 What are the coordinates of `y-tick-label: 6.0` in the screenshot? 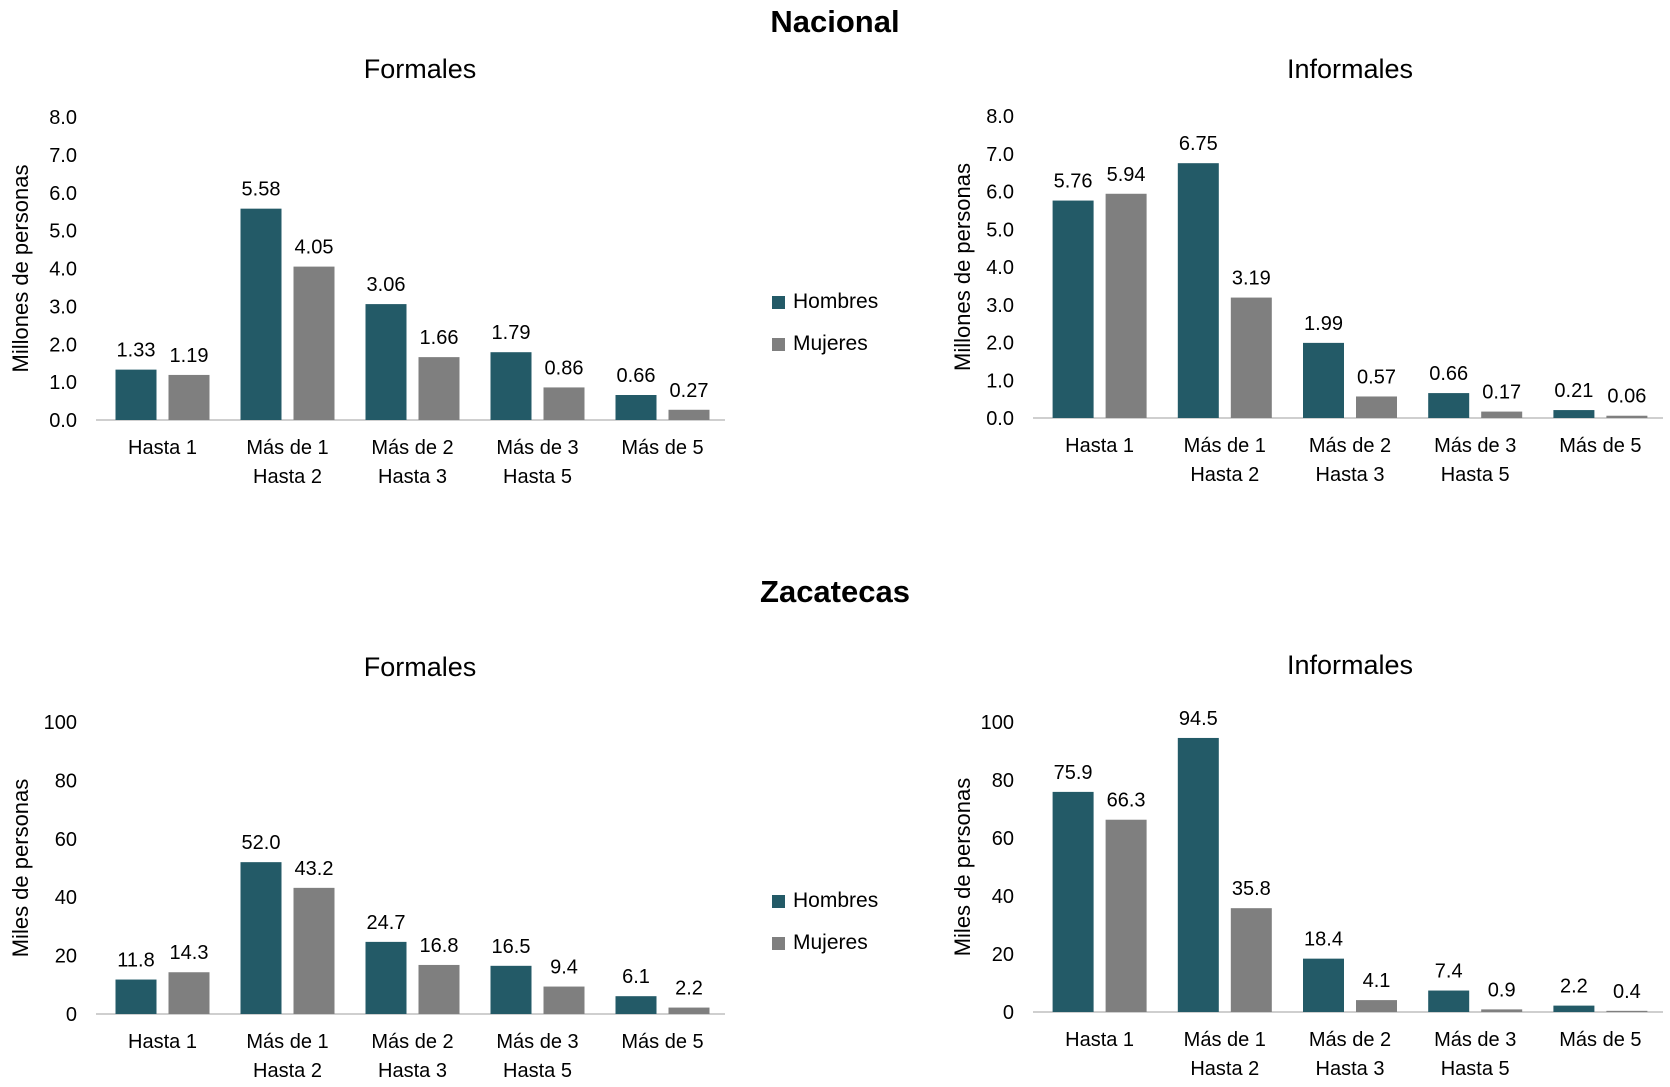 It's located at (63, 194).